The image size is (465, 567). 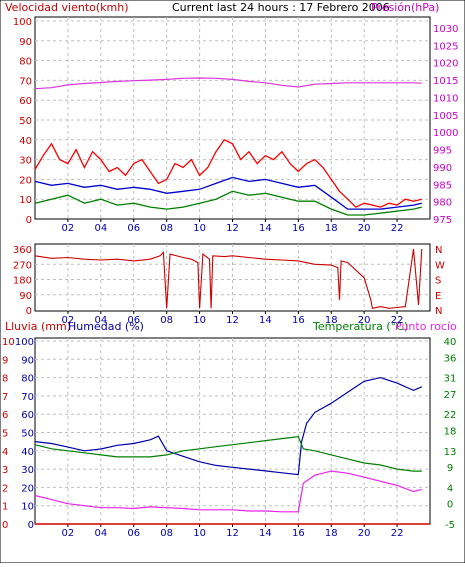 What do you see at coordinates (450, 505) in the screenshot?
I see `temperature-ytick-label: 0` at bounding box center [450, 505].